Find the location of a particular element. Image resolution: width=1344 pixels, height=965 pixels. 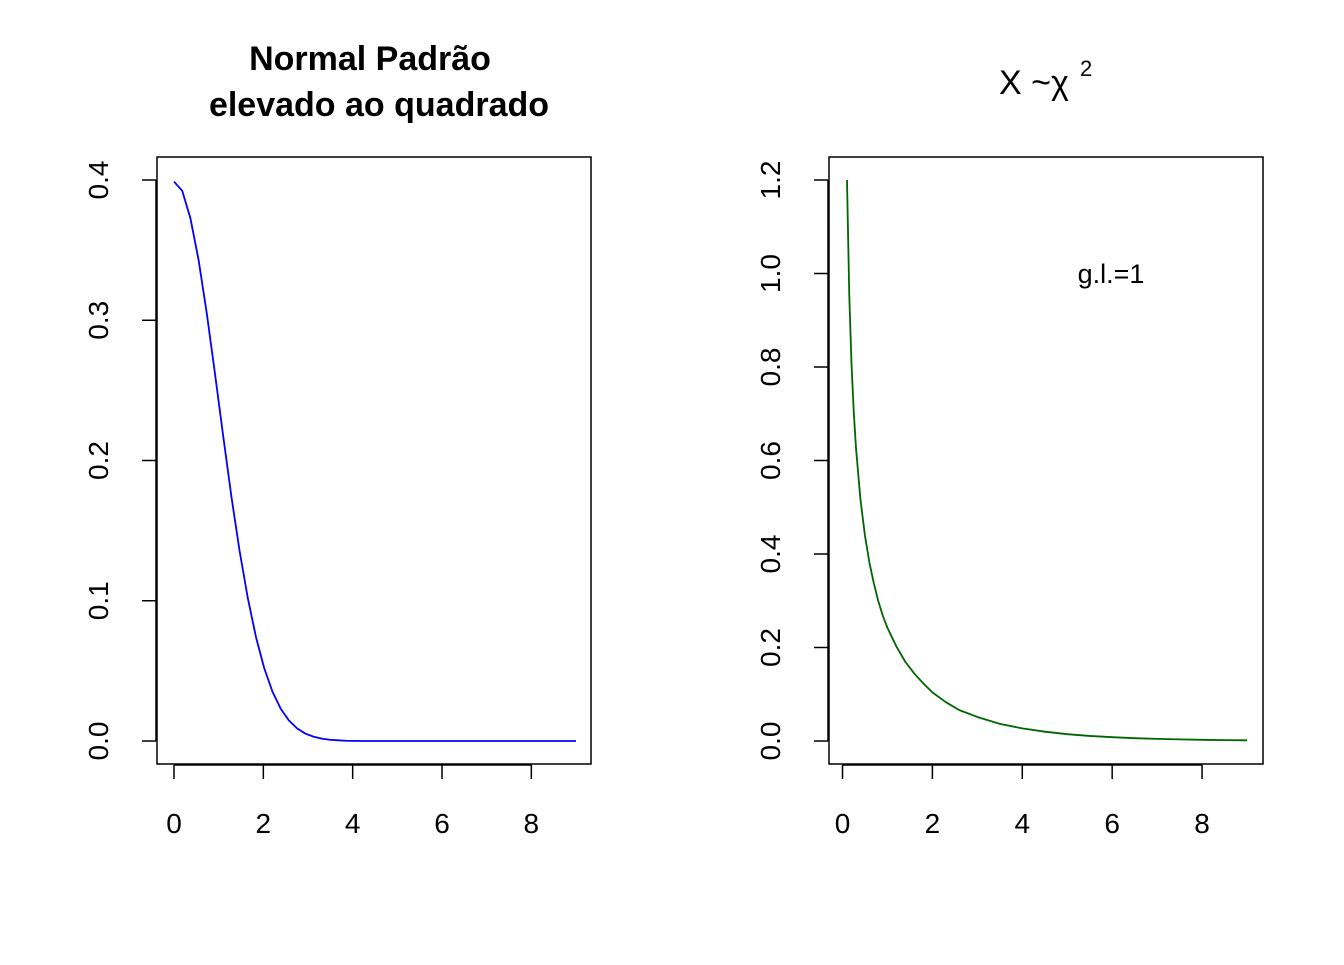

chart-1-y-tick-label: 0.0 is located at coordinates (98, 741).